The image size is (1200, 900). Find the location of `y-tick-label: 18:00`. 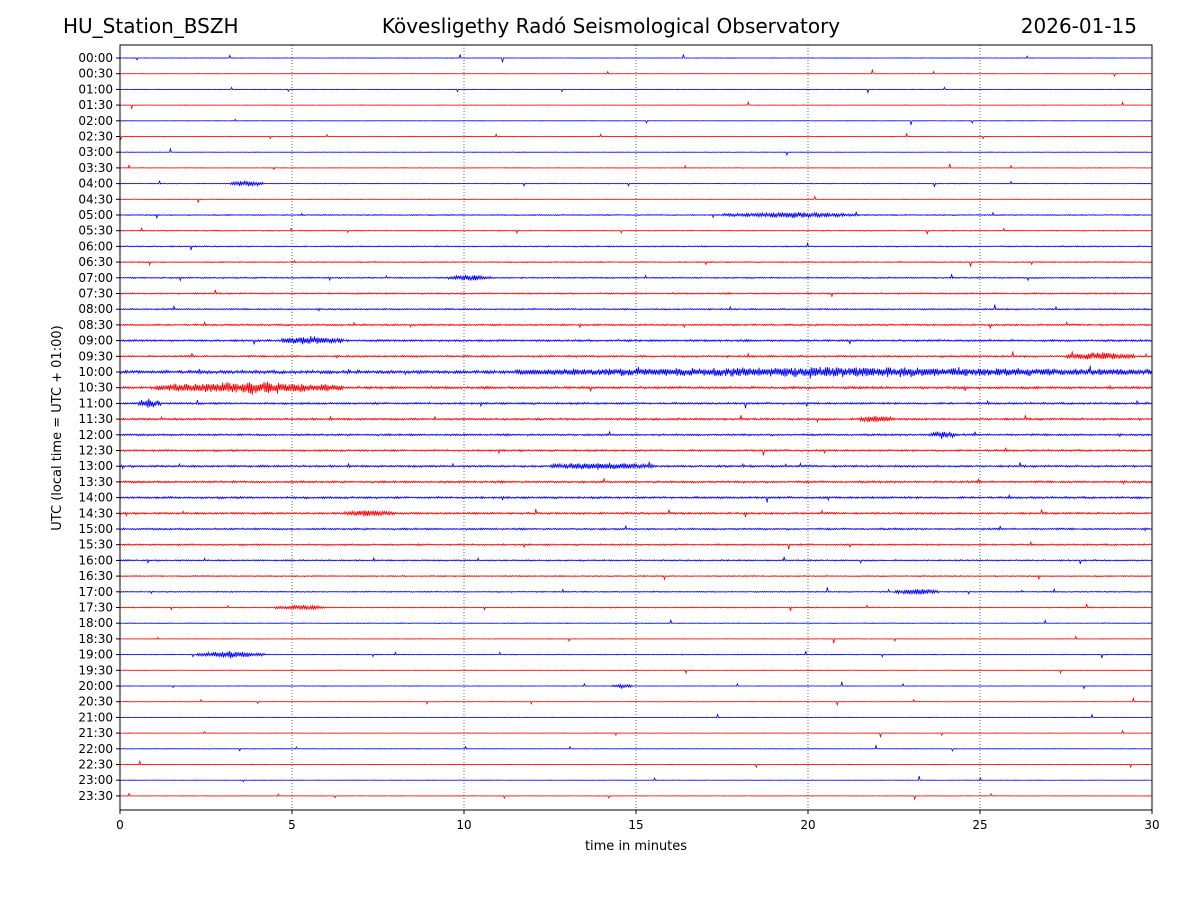

y-tick-label: 18:00 is located at coordinates (95, 623).